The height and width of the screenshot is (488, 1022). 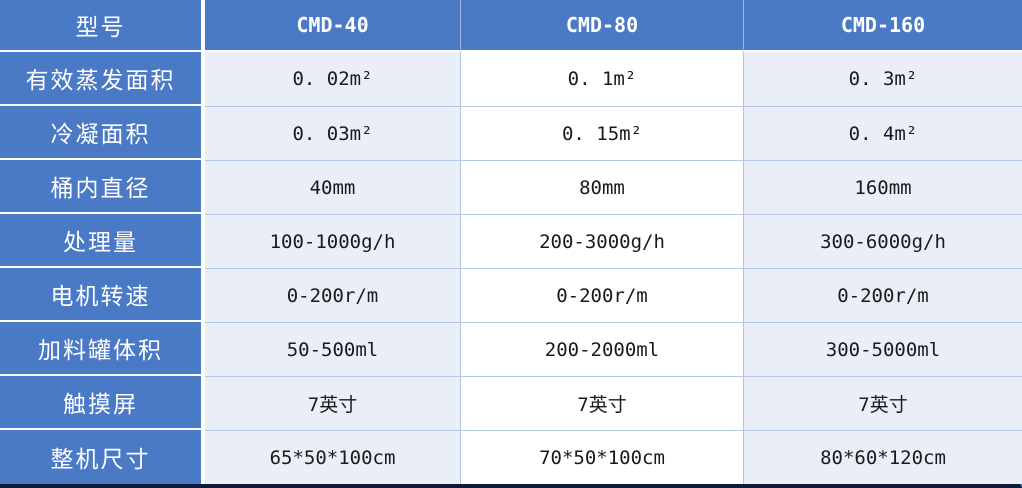 What do you see at coordinates (601, 26) in the screenshot?
I see `header-col-cmd80: CMD-80` at bounding box center [601, 26].